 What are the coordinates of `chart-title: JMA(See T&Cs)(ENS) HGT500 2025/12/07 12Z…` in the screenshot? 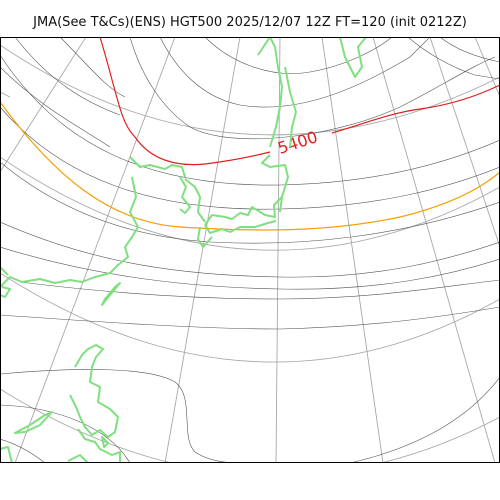 It's located at (250, 22).